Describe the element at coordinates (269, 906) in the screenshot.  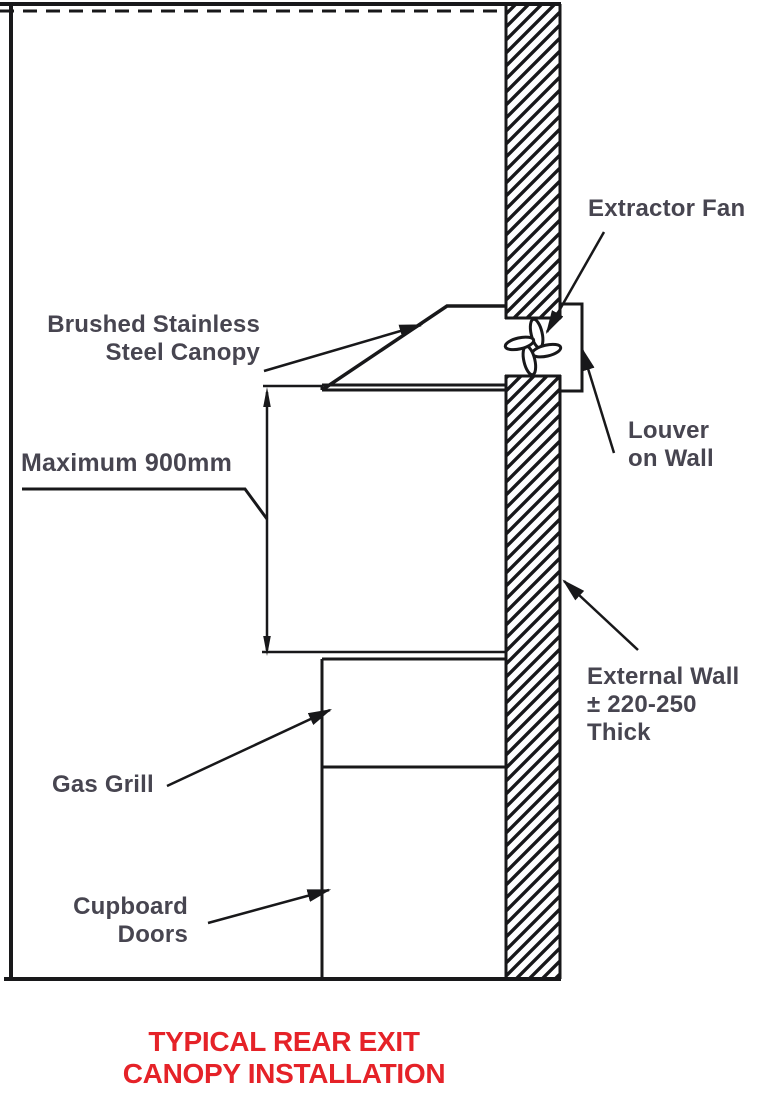
I see `leader-cupboard-doors` at that location.